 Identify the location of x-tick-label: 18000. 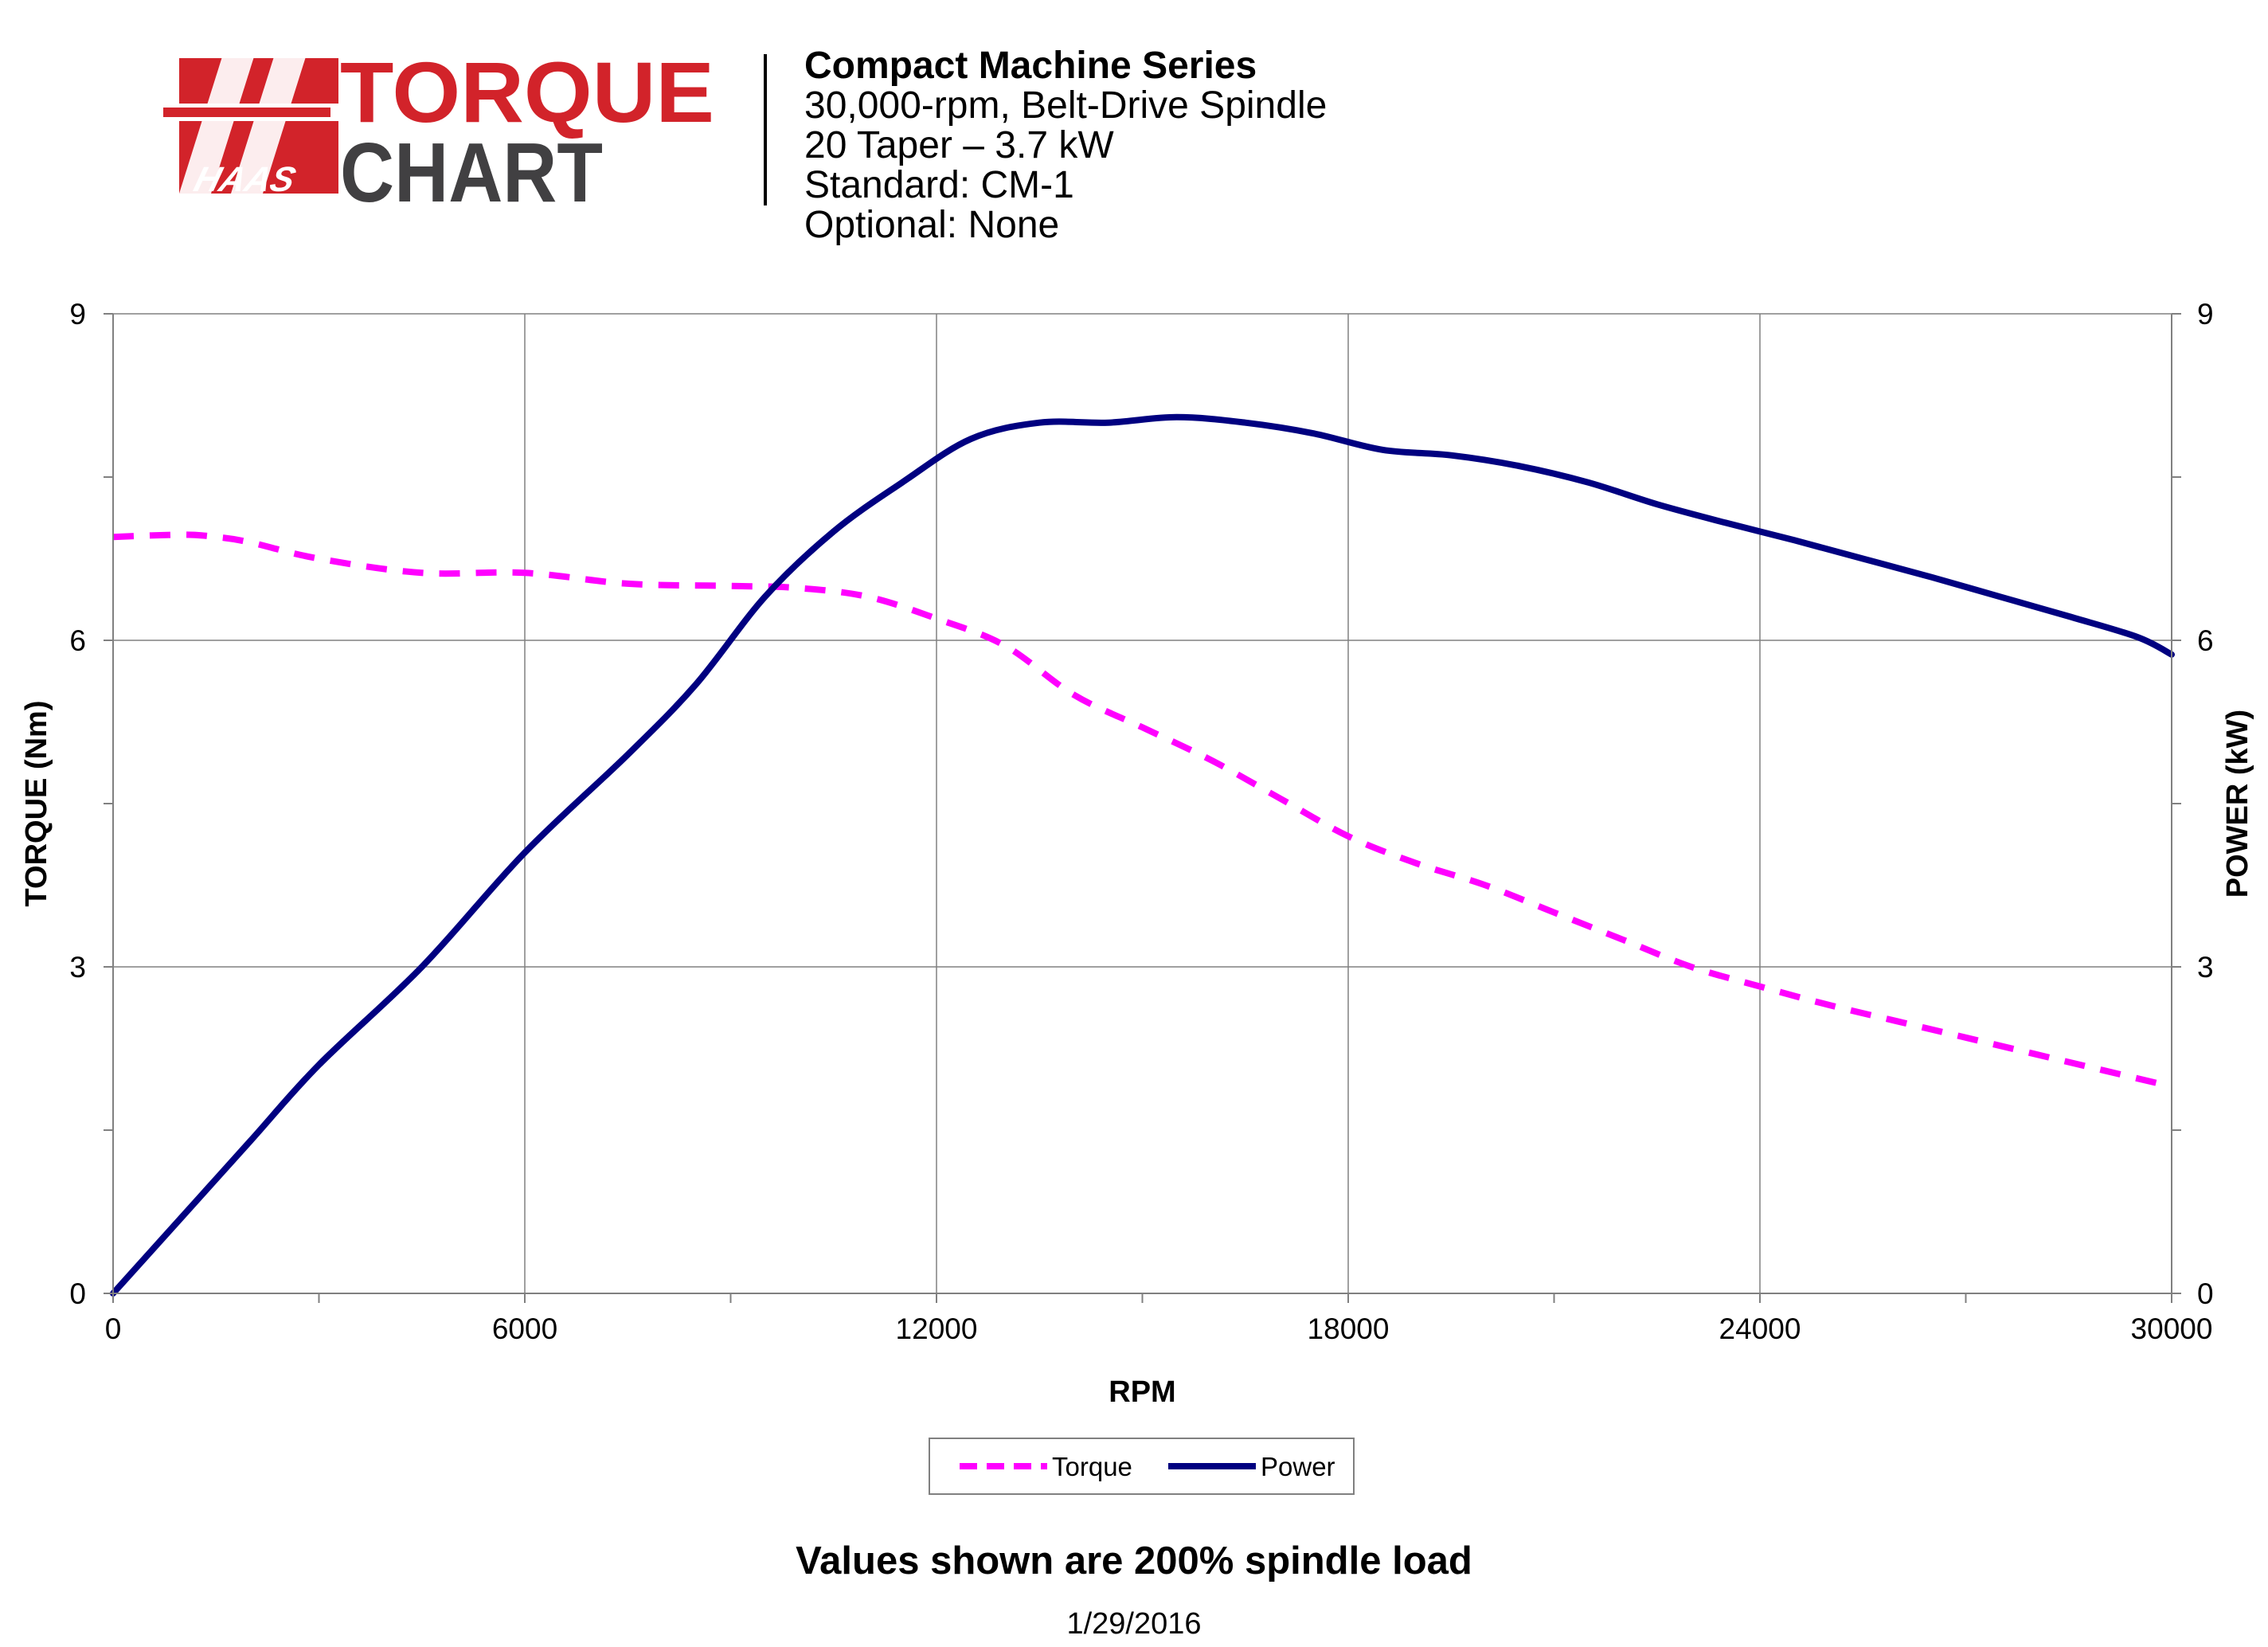
(1349, 1329).